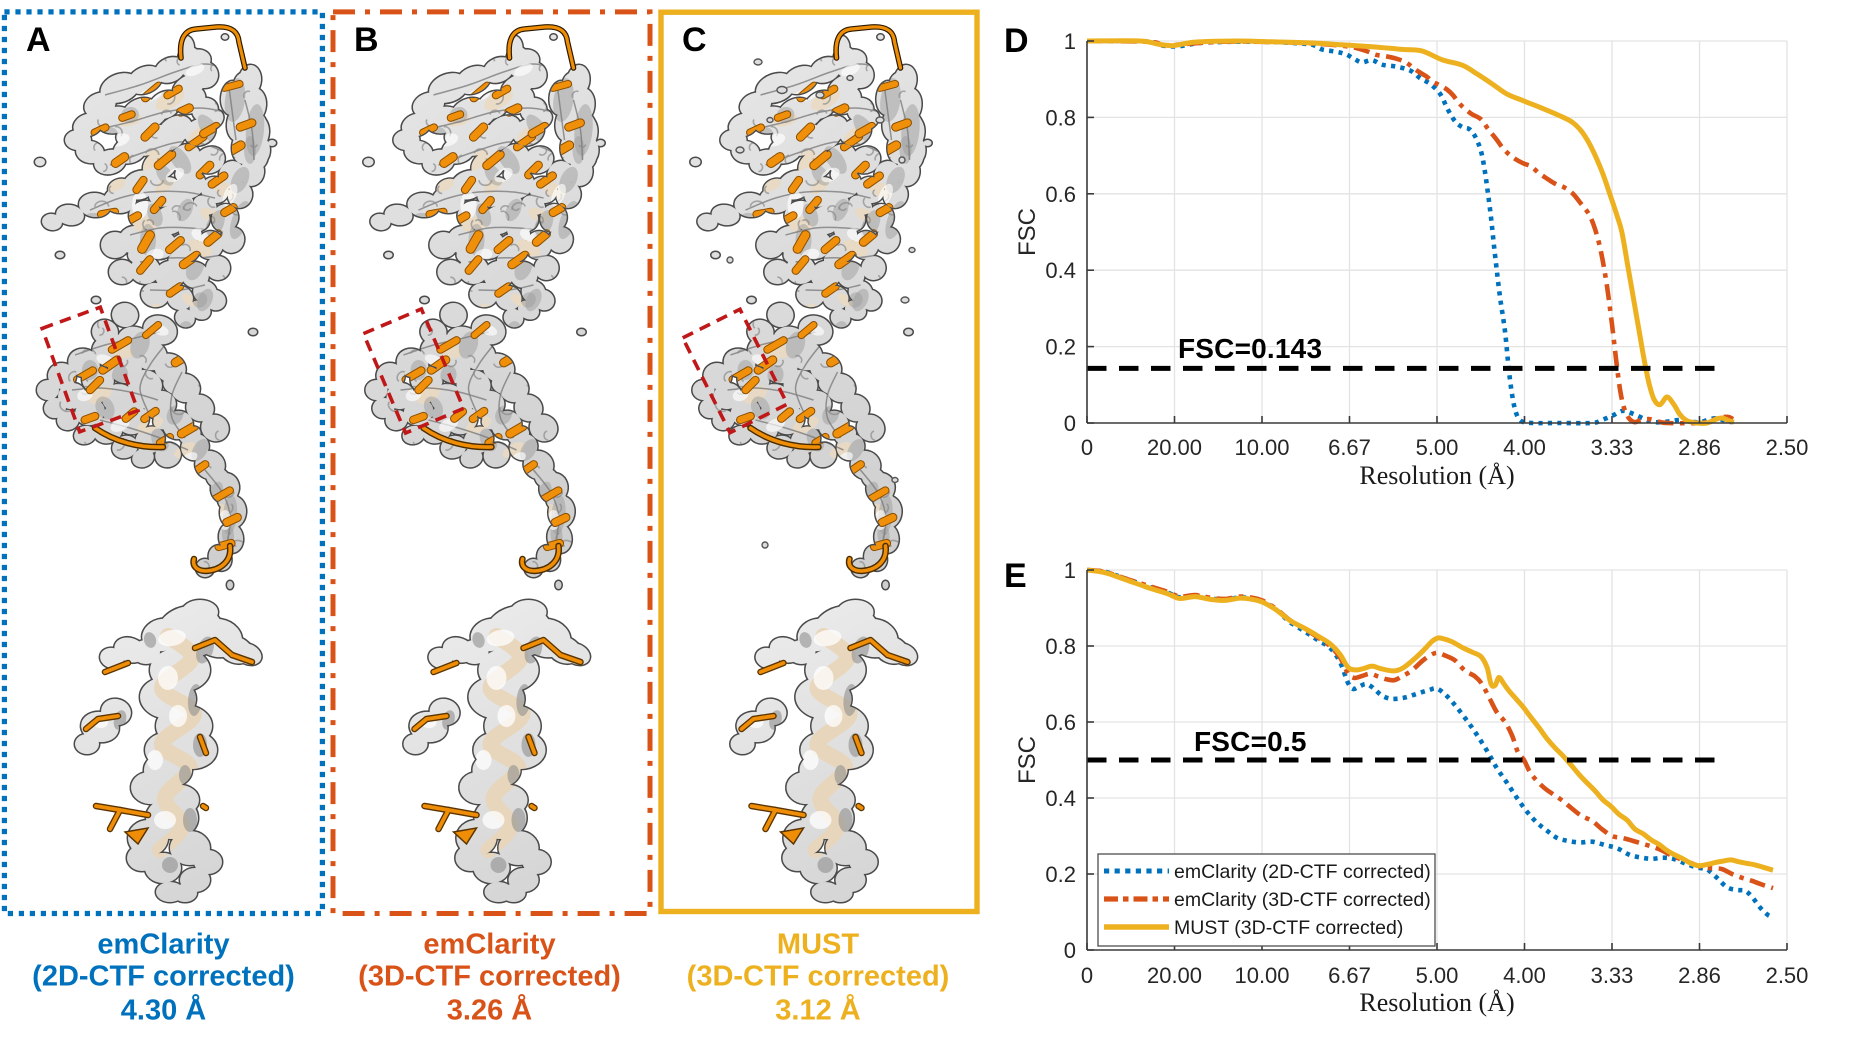 The height and width of the screenshot is (1039, 1850). Describe the element at coordinates (38, 40) in the screenshot. I see `svg-text: A` at that location.